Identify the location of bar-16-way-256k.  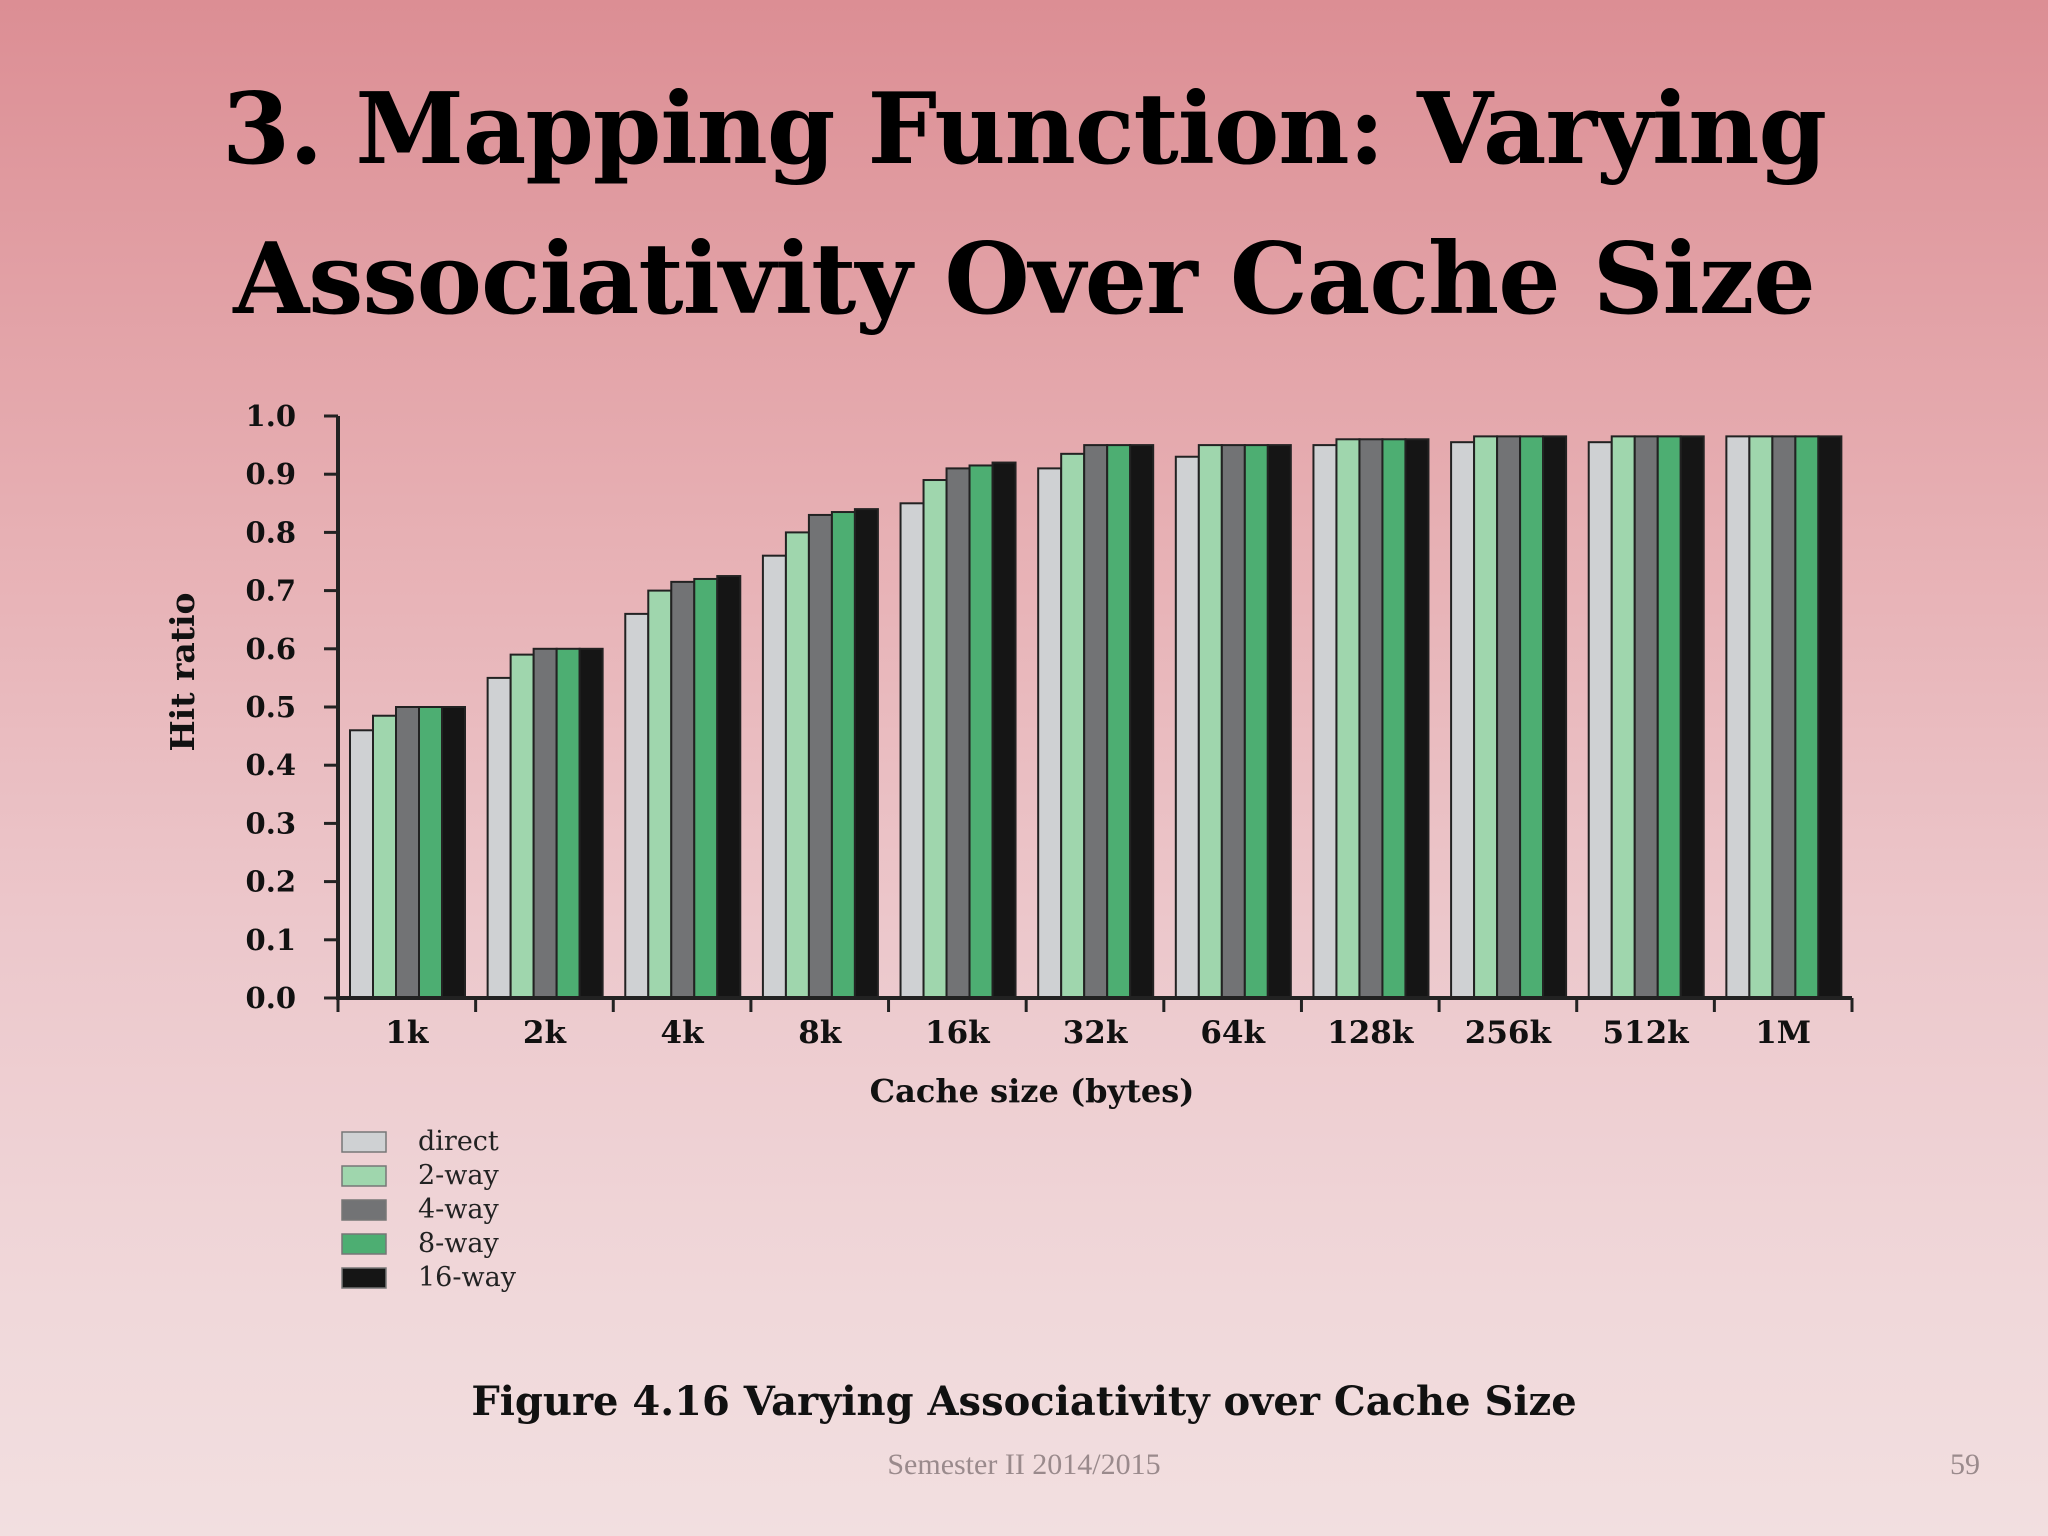
(1555, 717).